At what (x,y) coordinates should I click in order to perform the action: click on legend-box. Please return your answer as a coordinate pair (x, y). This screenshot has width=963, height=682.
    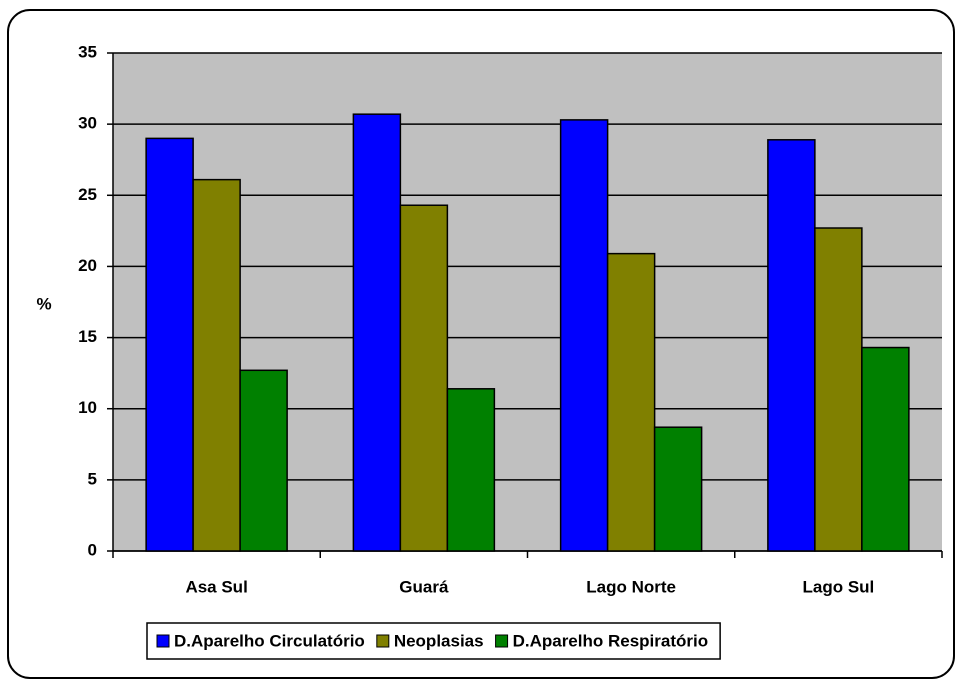
    Looking at the image, I should click on (433, 641).